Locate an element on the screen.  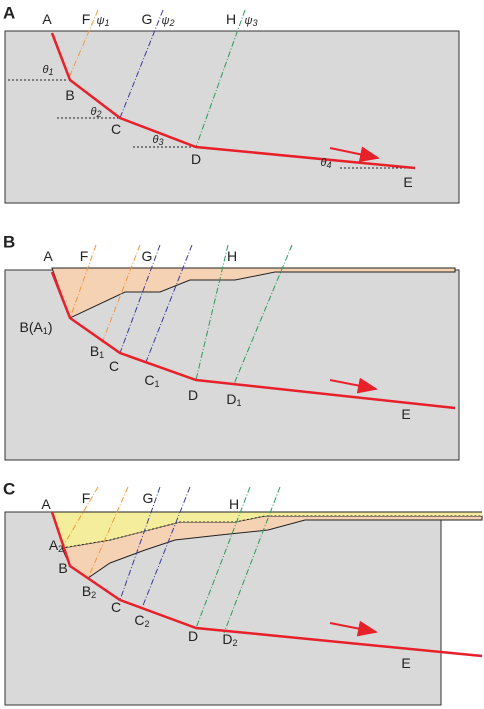
fault is located at coordinates (233, 101).